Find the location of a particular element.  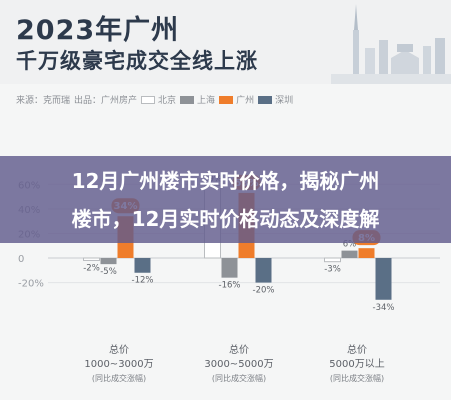

chart-subtitle: 千万级豪宅成交全线上涨 is located at coordinates (137, 61).